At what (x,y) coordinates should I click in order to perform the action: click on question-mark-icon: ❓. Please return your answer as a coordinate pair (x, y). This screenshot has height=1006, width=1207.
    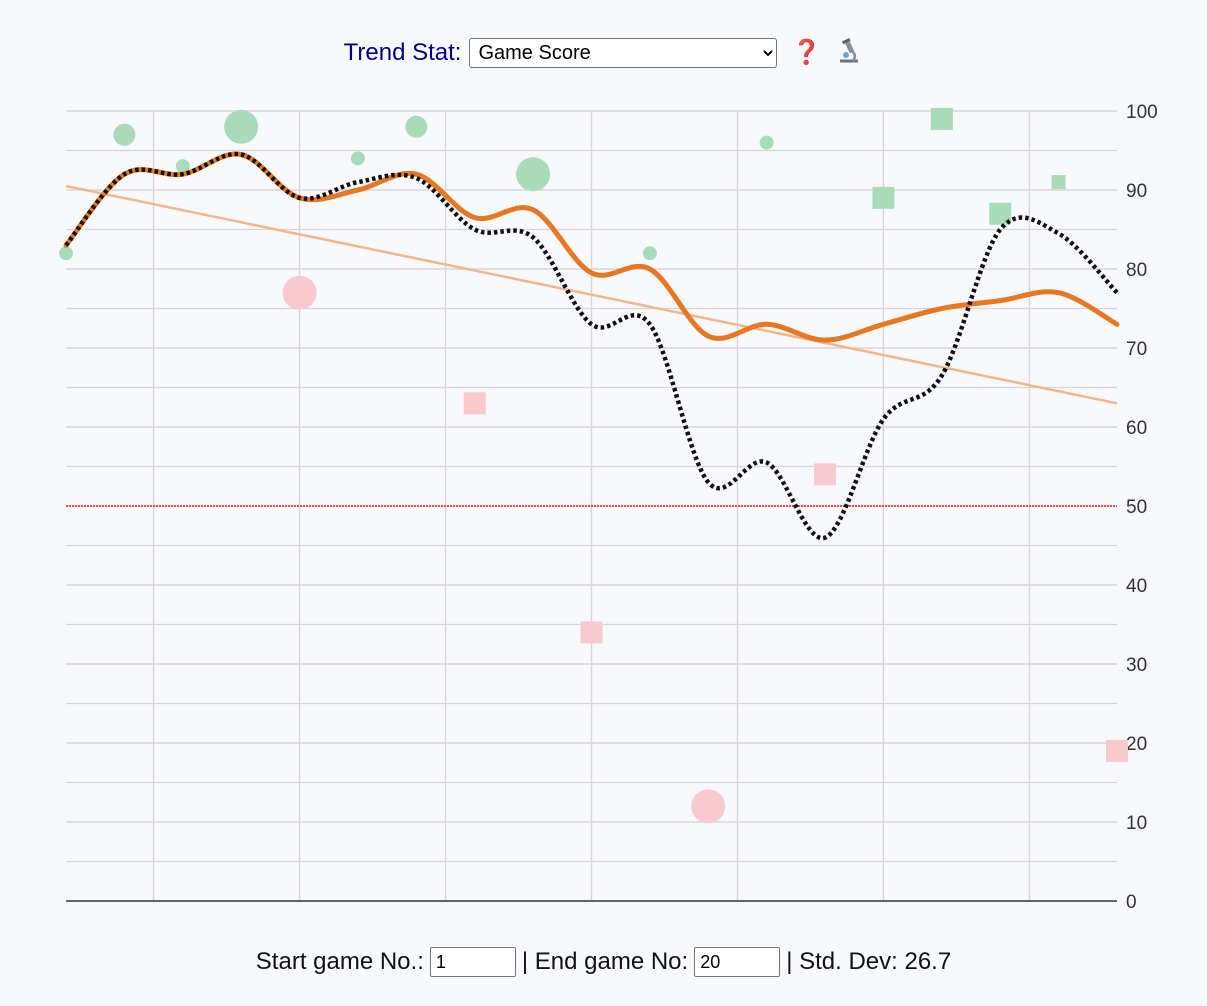
    Looking at the image, I should click on (806, 52).